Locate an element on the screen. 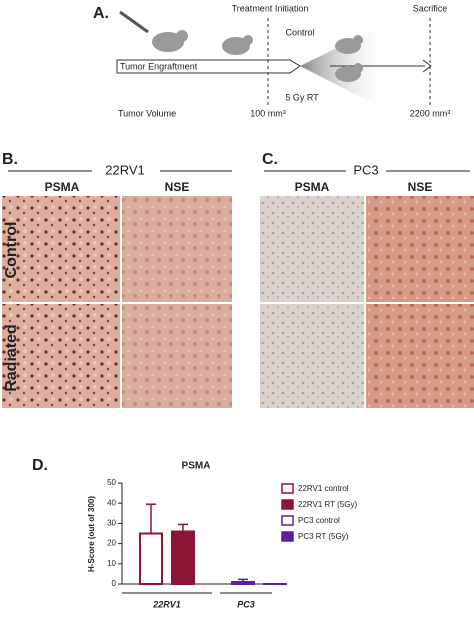  label: 100 mm³ is located at coordinates (268, 113).